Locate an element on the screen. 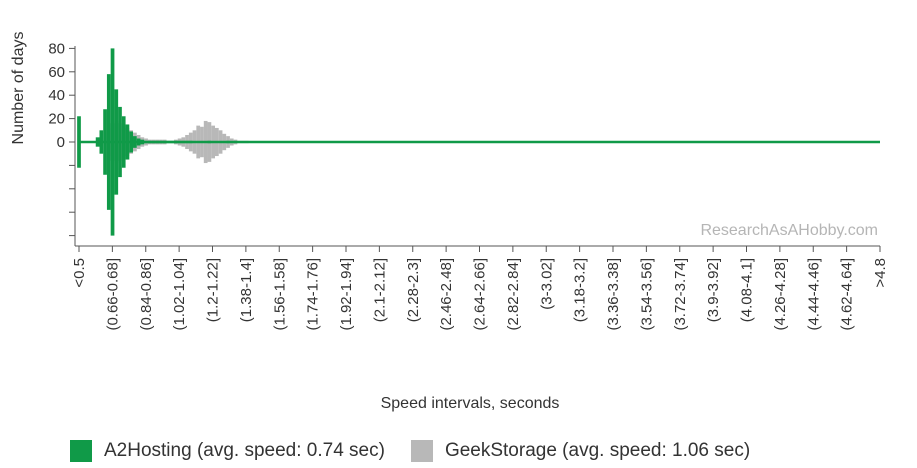 This screenshot has width=917, height=468. legend-swatch-a2hosting is located at coordinates (81, 451).